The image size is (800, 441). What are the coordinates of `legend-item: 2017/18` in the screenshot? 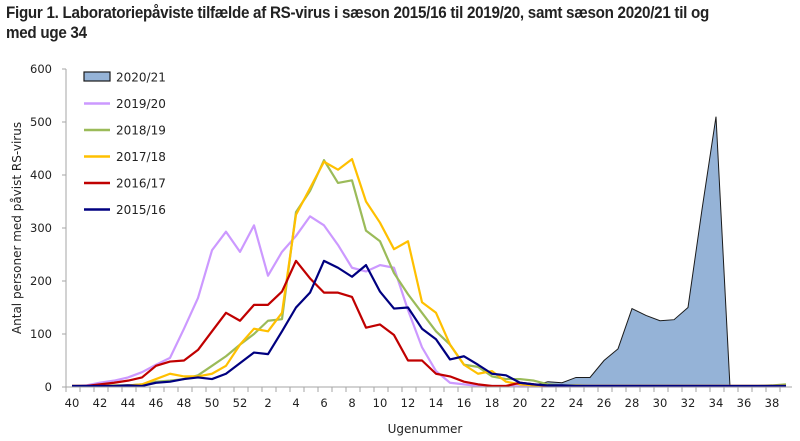 It's located at (125, 157).